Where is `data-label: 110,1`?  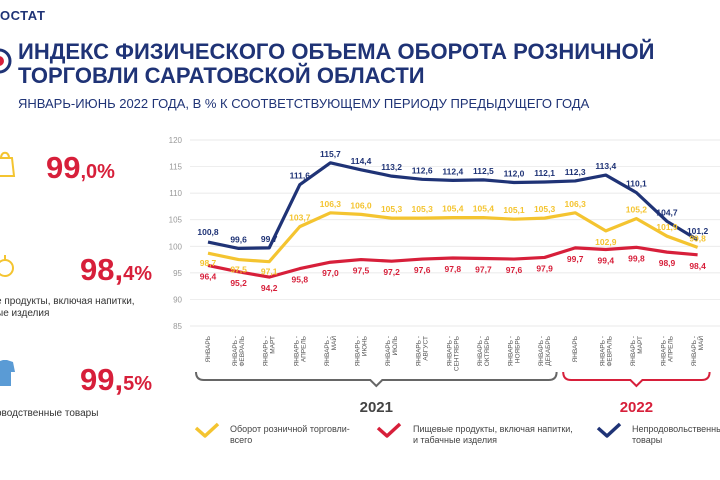 data-label: 110,1 is located at coordinates (636, 184).